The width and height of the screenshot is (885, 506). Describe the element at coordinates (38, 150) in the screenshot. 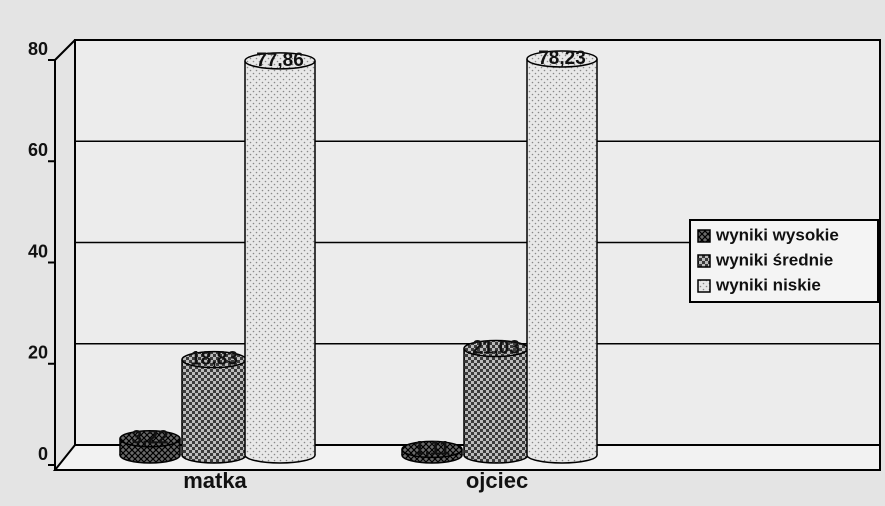

I see `y-tick-label: 60` at that location.